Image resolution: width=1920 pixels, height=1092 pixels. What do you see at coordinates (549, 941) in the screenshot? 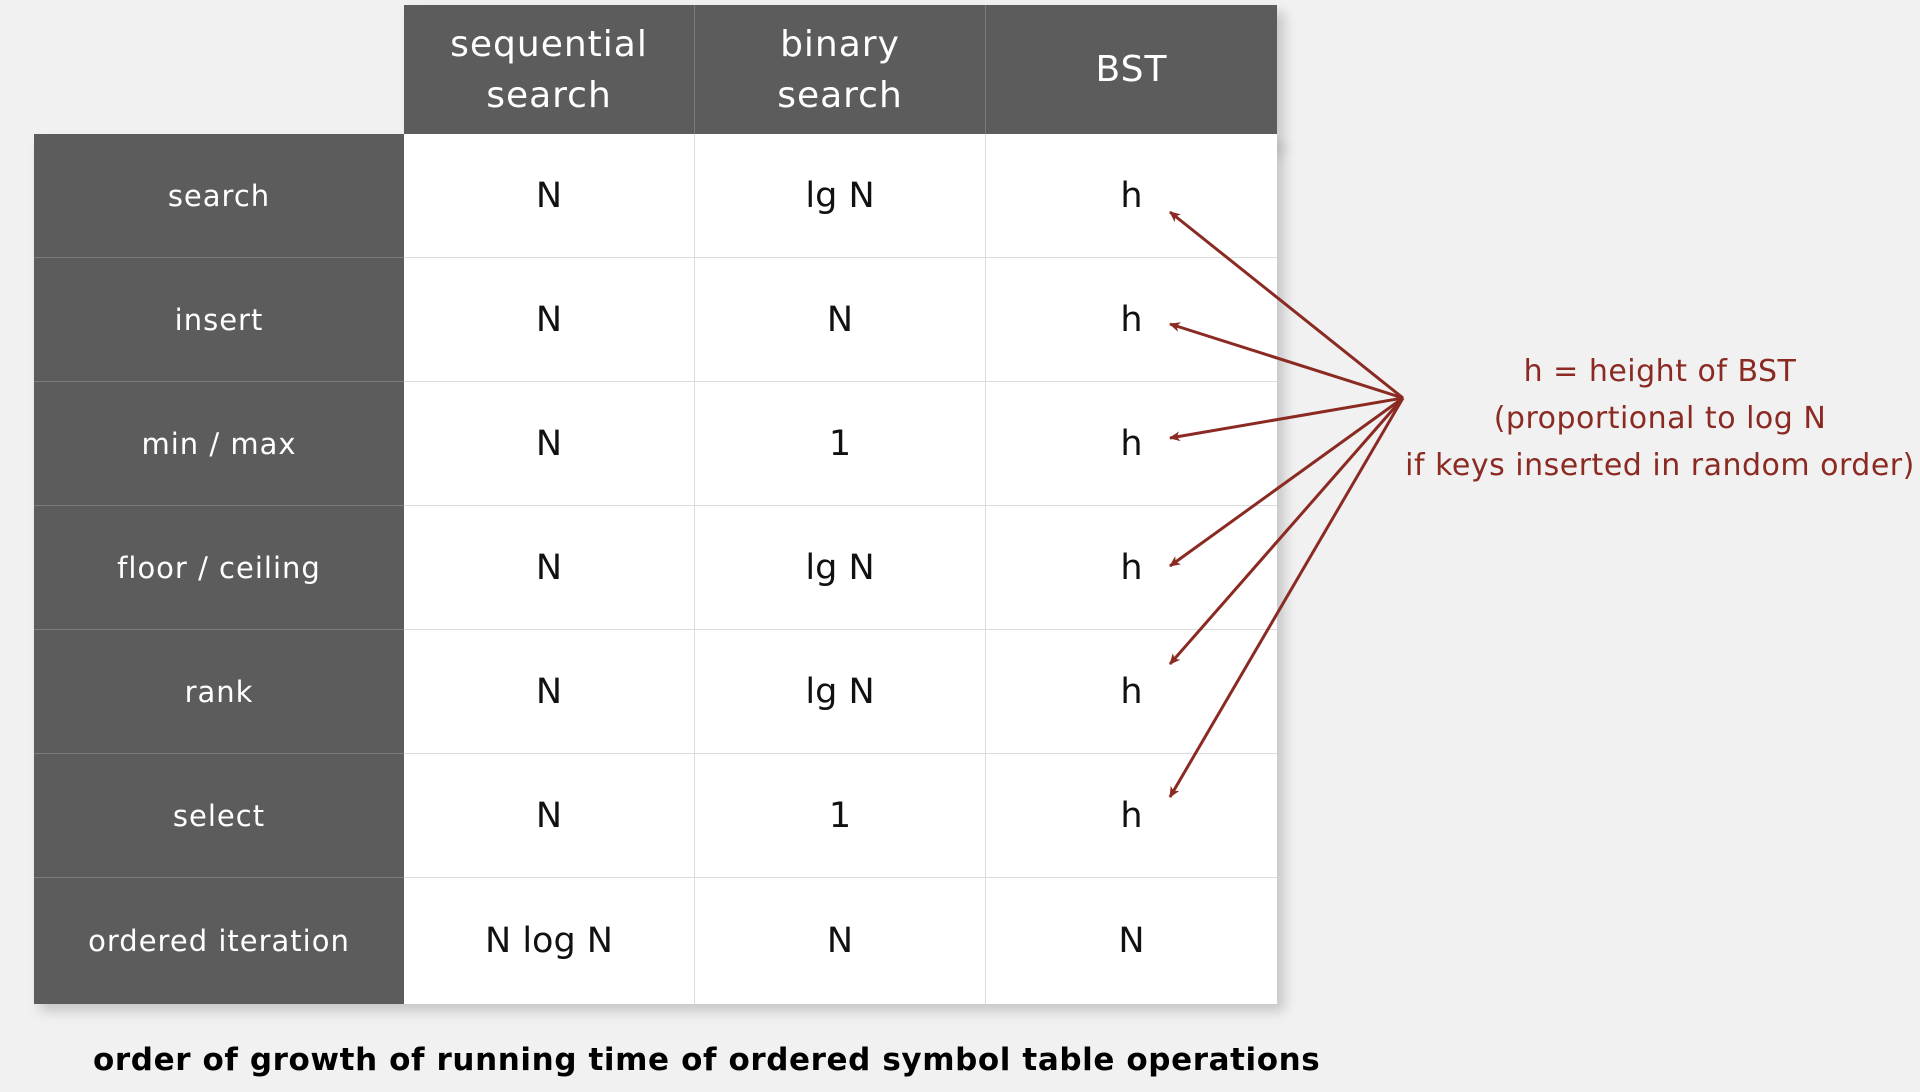
I see `table-cell: N log N` at bounding box center [549, 941].